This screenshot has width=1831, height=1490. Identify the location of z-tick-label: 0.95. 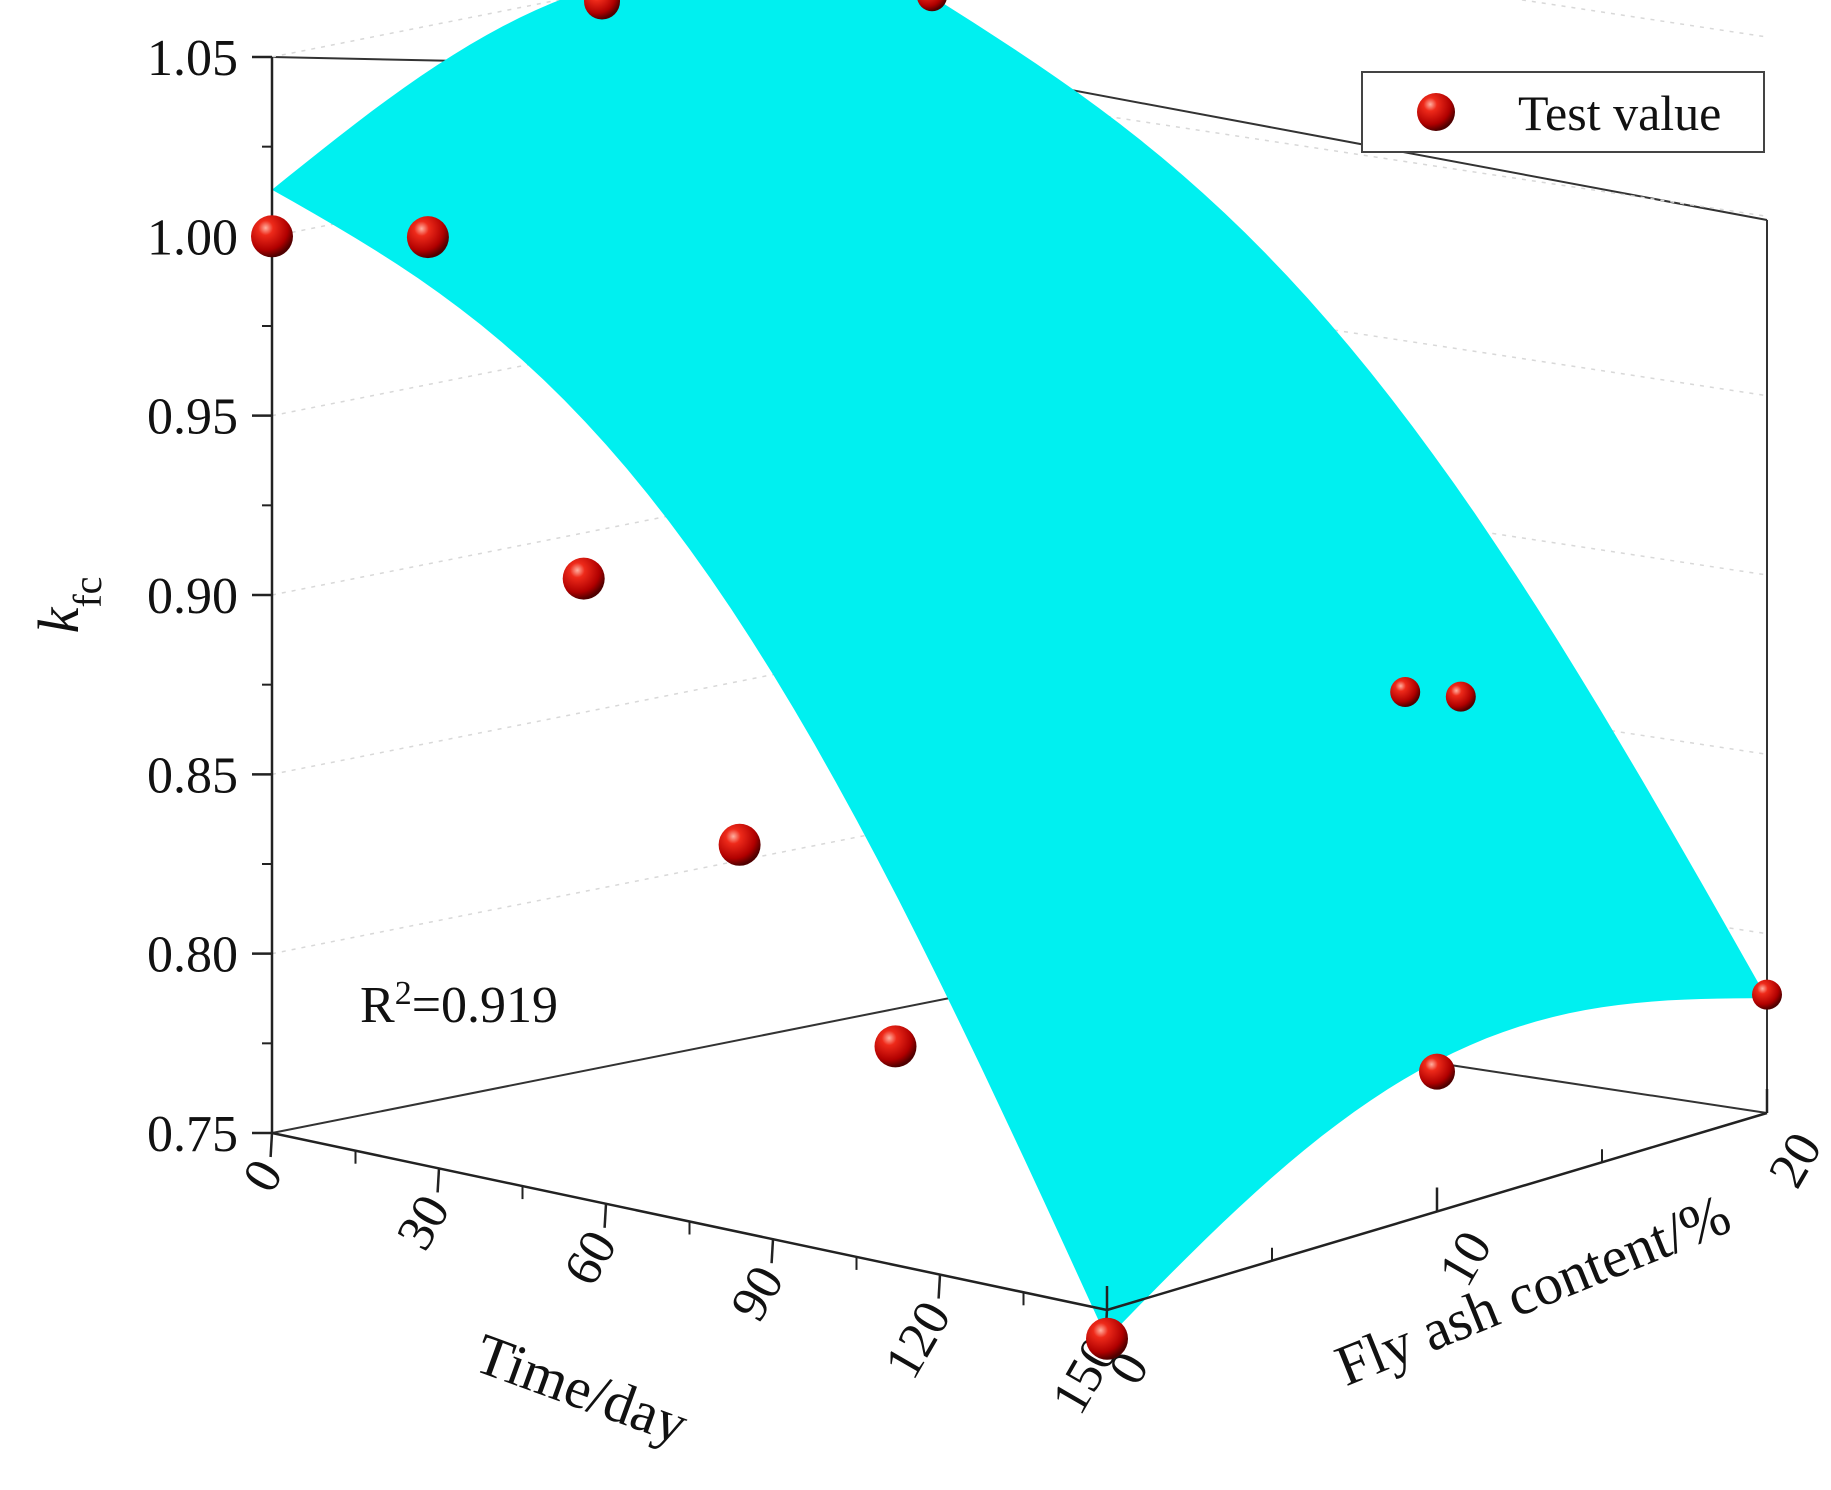
(192, 417).